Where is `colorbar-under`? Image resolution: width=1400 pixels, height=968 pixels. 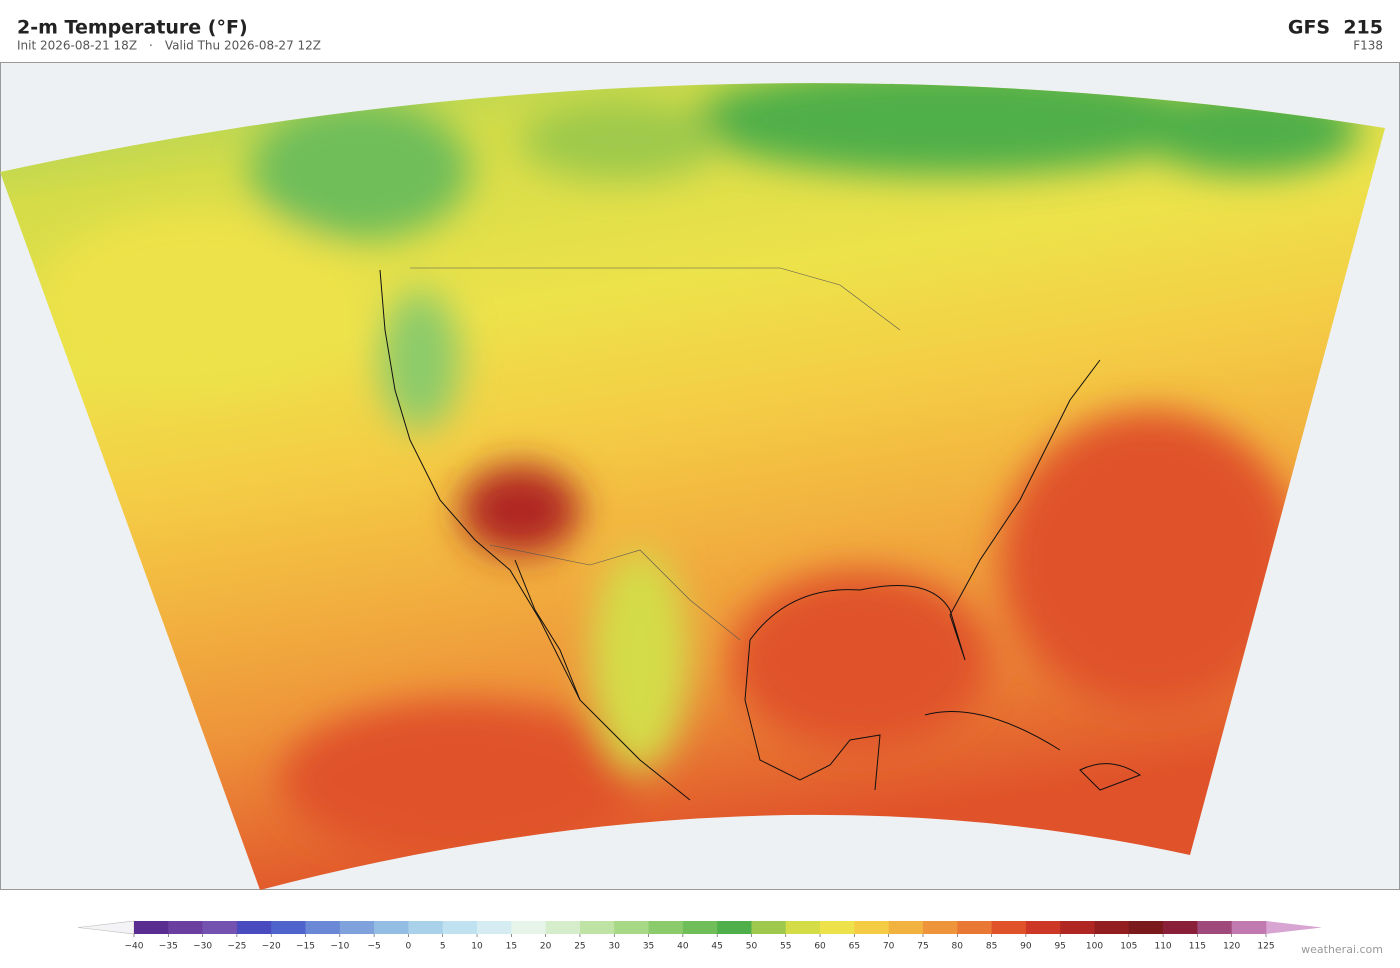
colorbar-under is located at coordinates (106, 927).